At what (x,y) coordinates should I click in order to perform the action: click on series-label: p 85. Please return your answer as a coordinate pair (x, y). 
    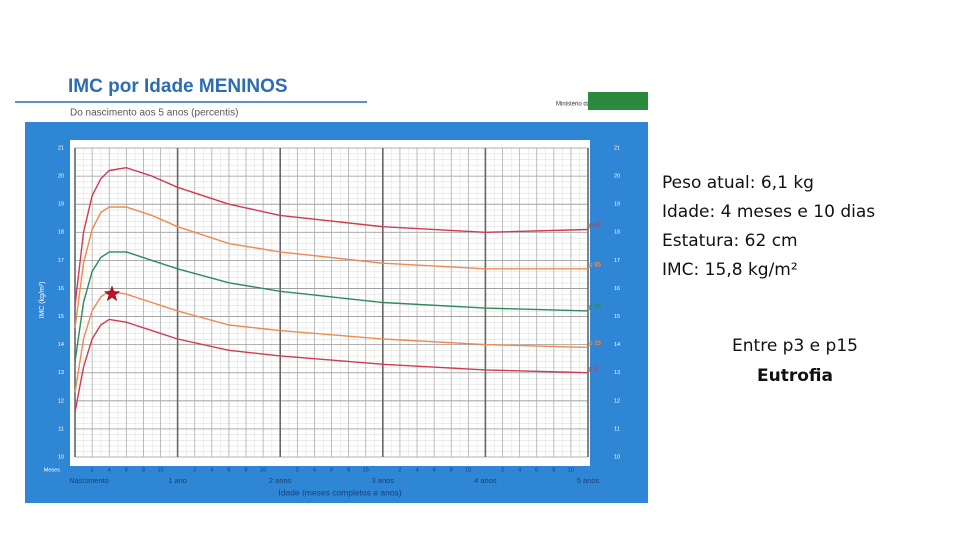
    Looking at the image, I should click on (595, 265).